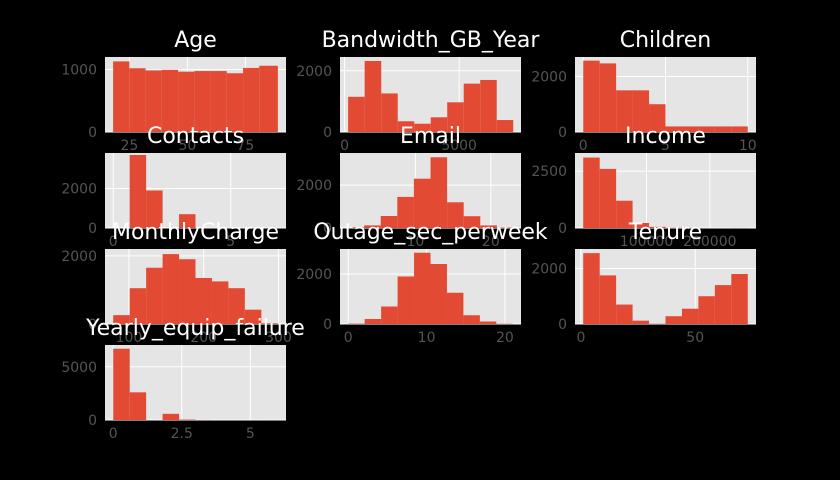 The image size is (840, 480). I want to click on panel-monthlycharge: 0 2000 100 200 300, so click(176, 297).